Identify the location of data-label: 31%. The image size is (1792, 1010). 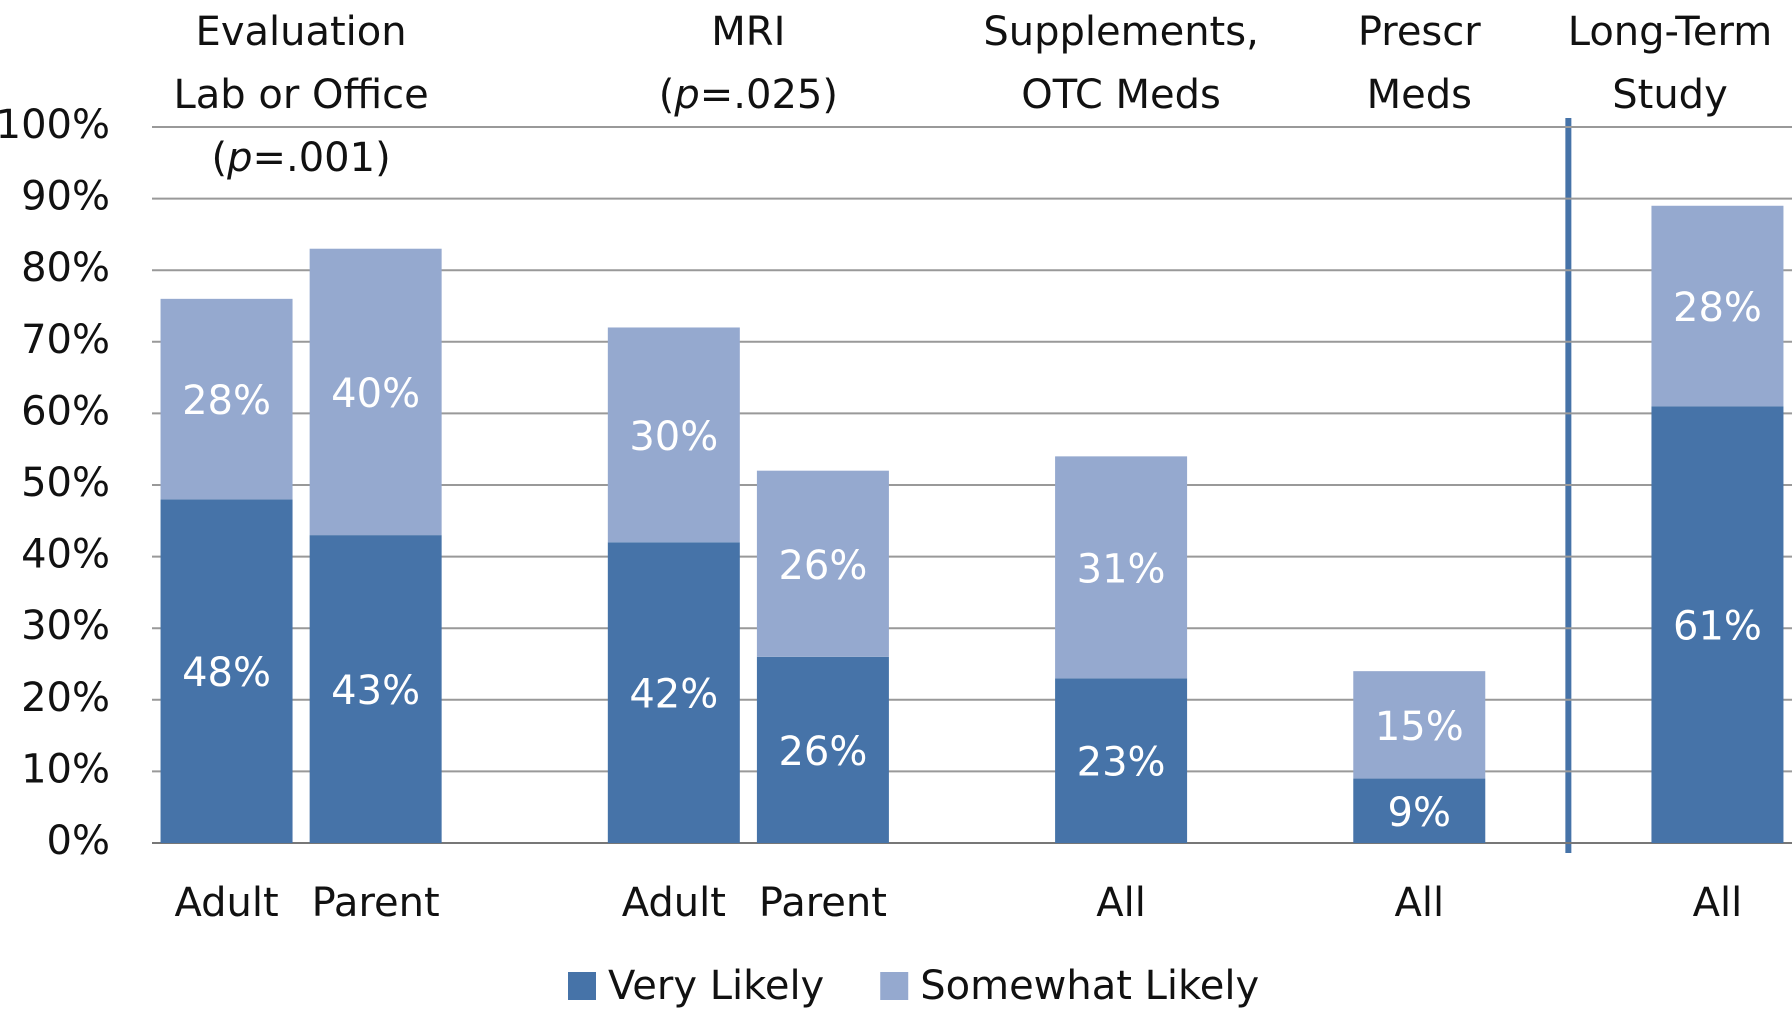
(1121, 569).